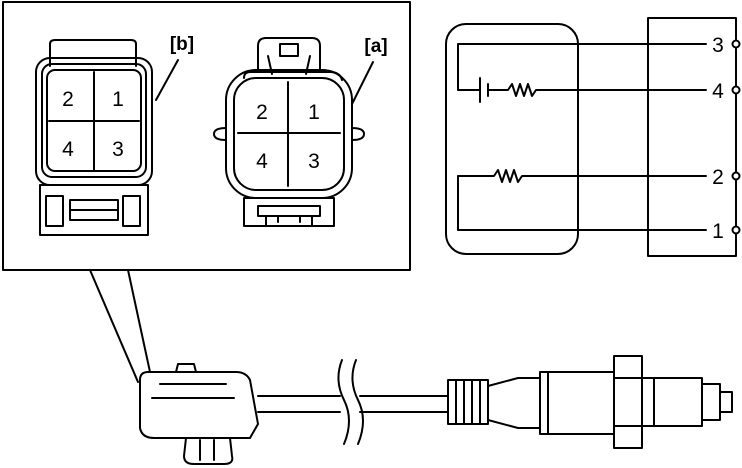 Image resolution: width=742 pixels, height=468 pixels. Describe the element at coordinates (118, 99) in the screenshot. I see `connector-b-pin-1: 1` at that location.